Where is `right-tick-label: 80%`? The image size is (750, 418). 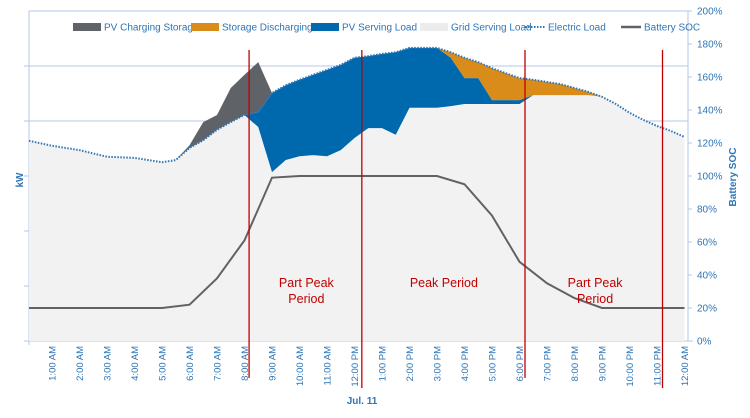 right-tick-label: 80% is located at coordinates (707, 210).